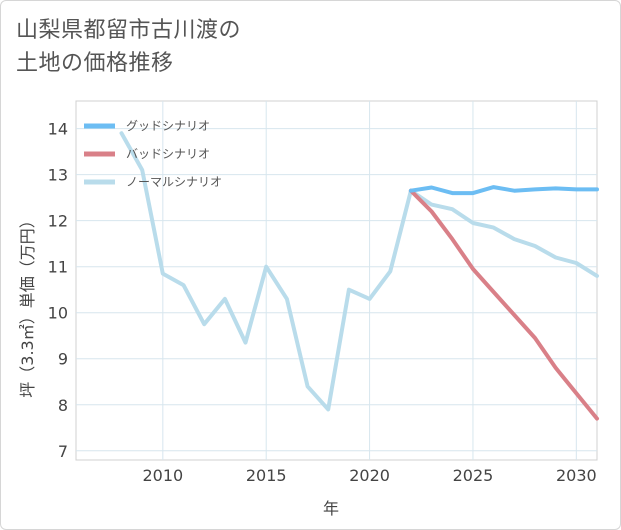 This screenshot has height=530, width=621. I want to click on chart-title-line-2: 土地の価格推移, so click(95, 63).